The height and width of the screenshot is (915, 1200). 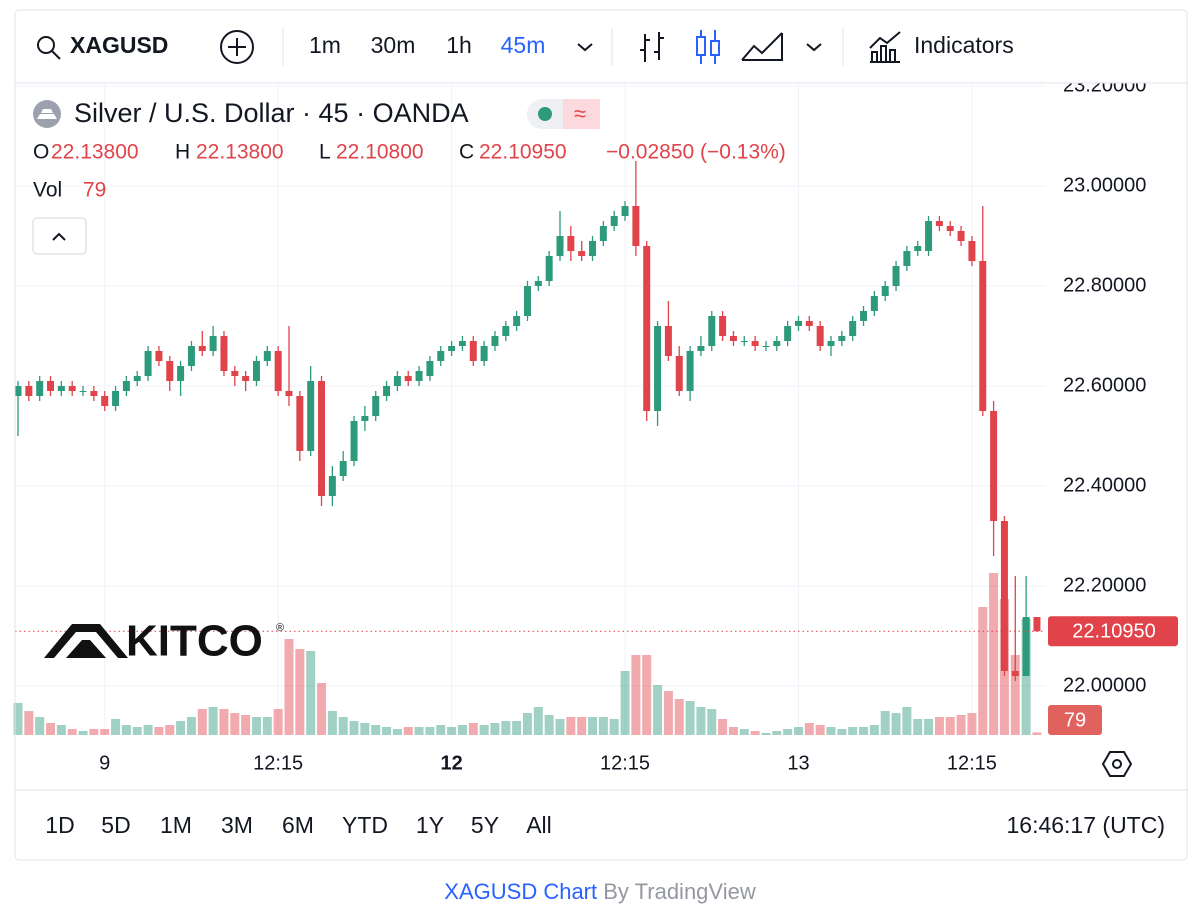 What do you see at coordinates (94, 190) in the screenshot?
I see `volume-value: 79` at bounding box center [94, 190].